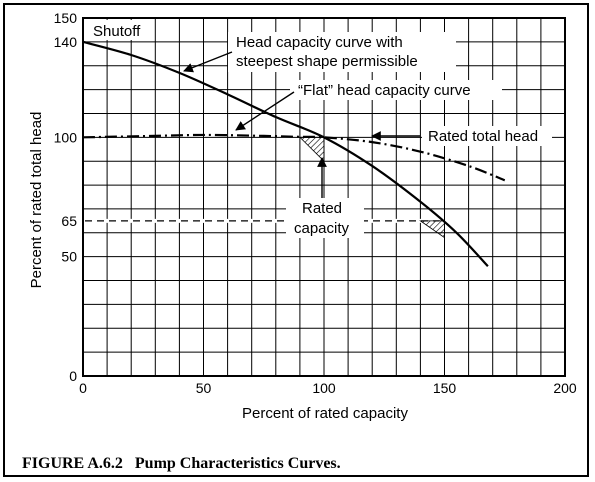  Describe the element at coordinates (325, 413) in the screenshot. I see `x-axis-label: Percent of rated capacity` at that location.